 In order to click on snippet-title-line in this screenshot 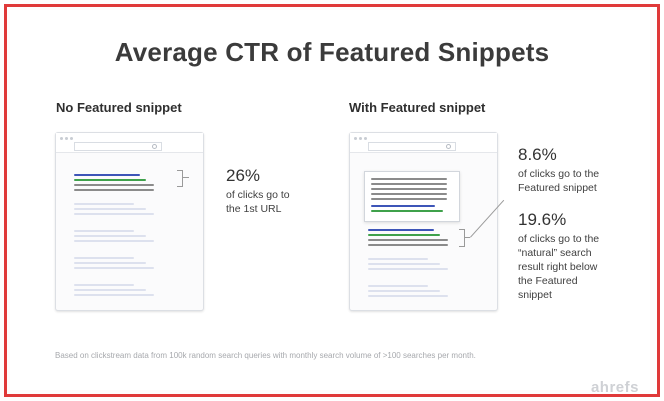, I will do `click(403, 206)`.